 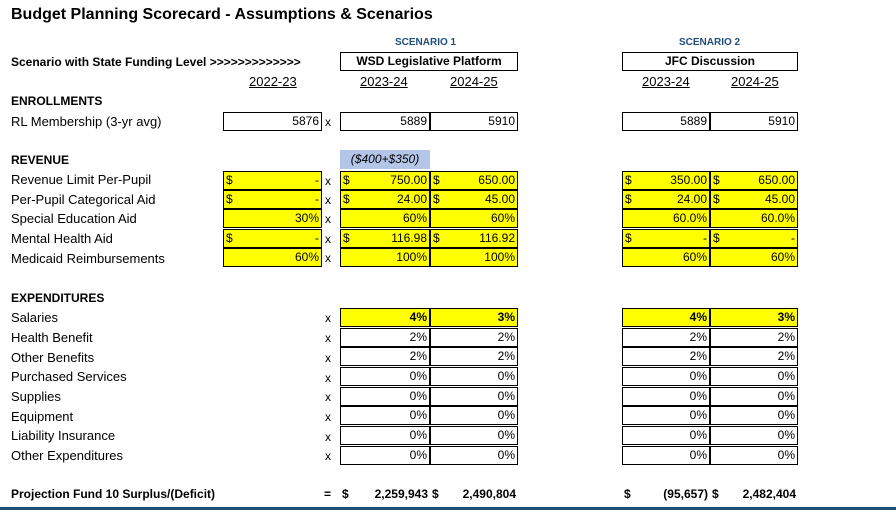 I want to click on rl-membership-label: RL Membership (3-yr avg), so click(x=86, y=121).